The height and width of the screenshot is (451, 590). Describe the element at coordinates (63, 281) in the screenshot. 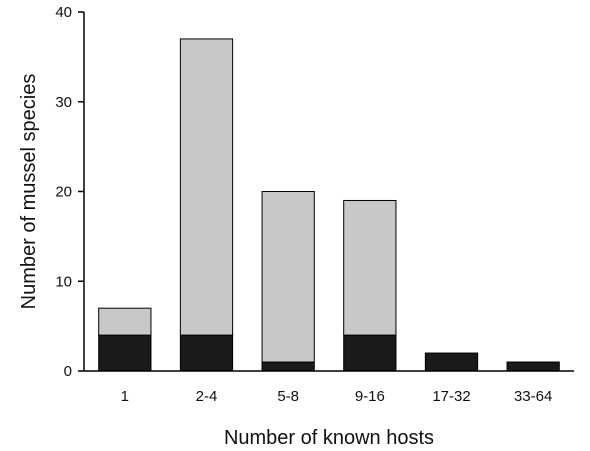

I see `y-tick-label: 10` at that location.